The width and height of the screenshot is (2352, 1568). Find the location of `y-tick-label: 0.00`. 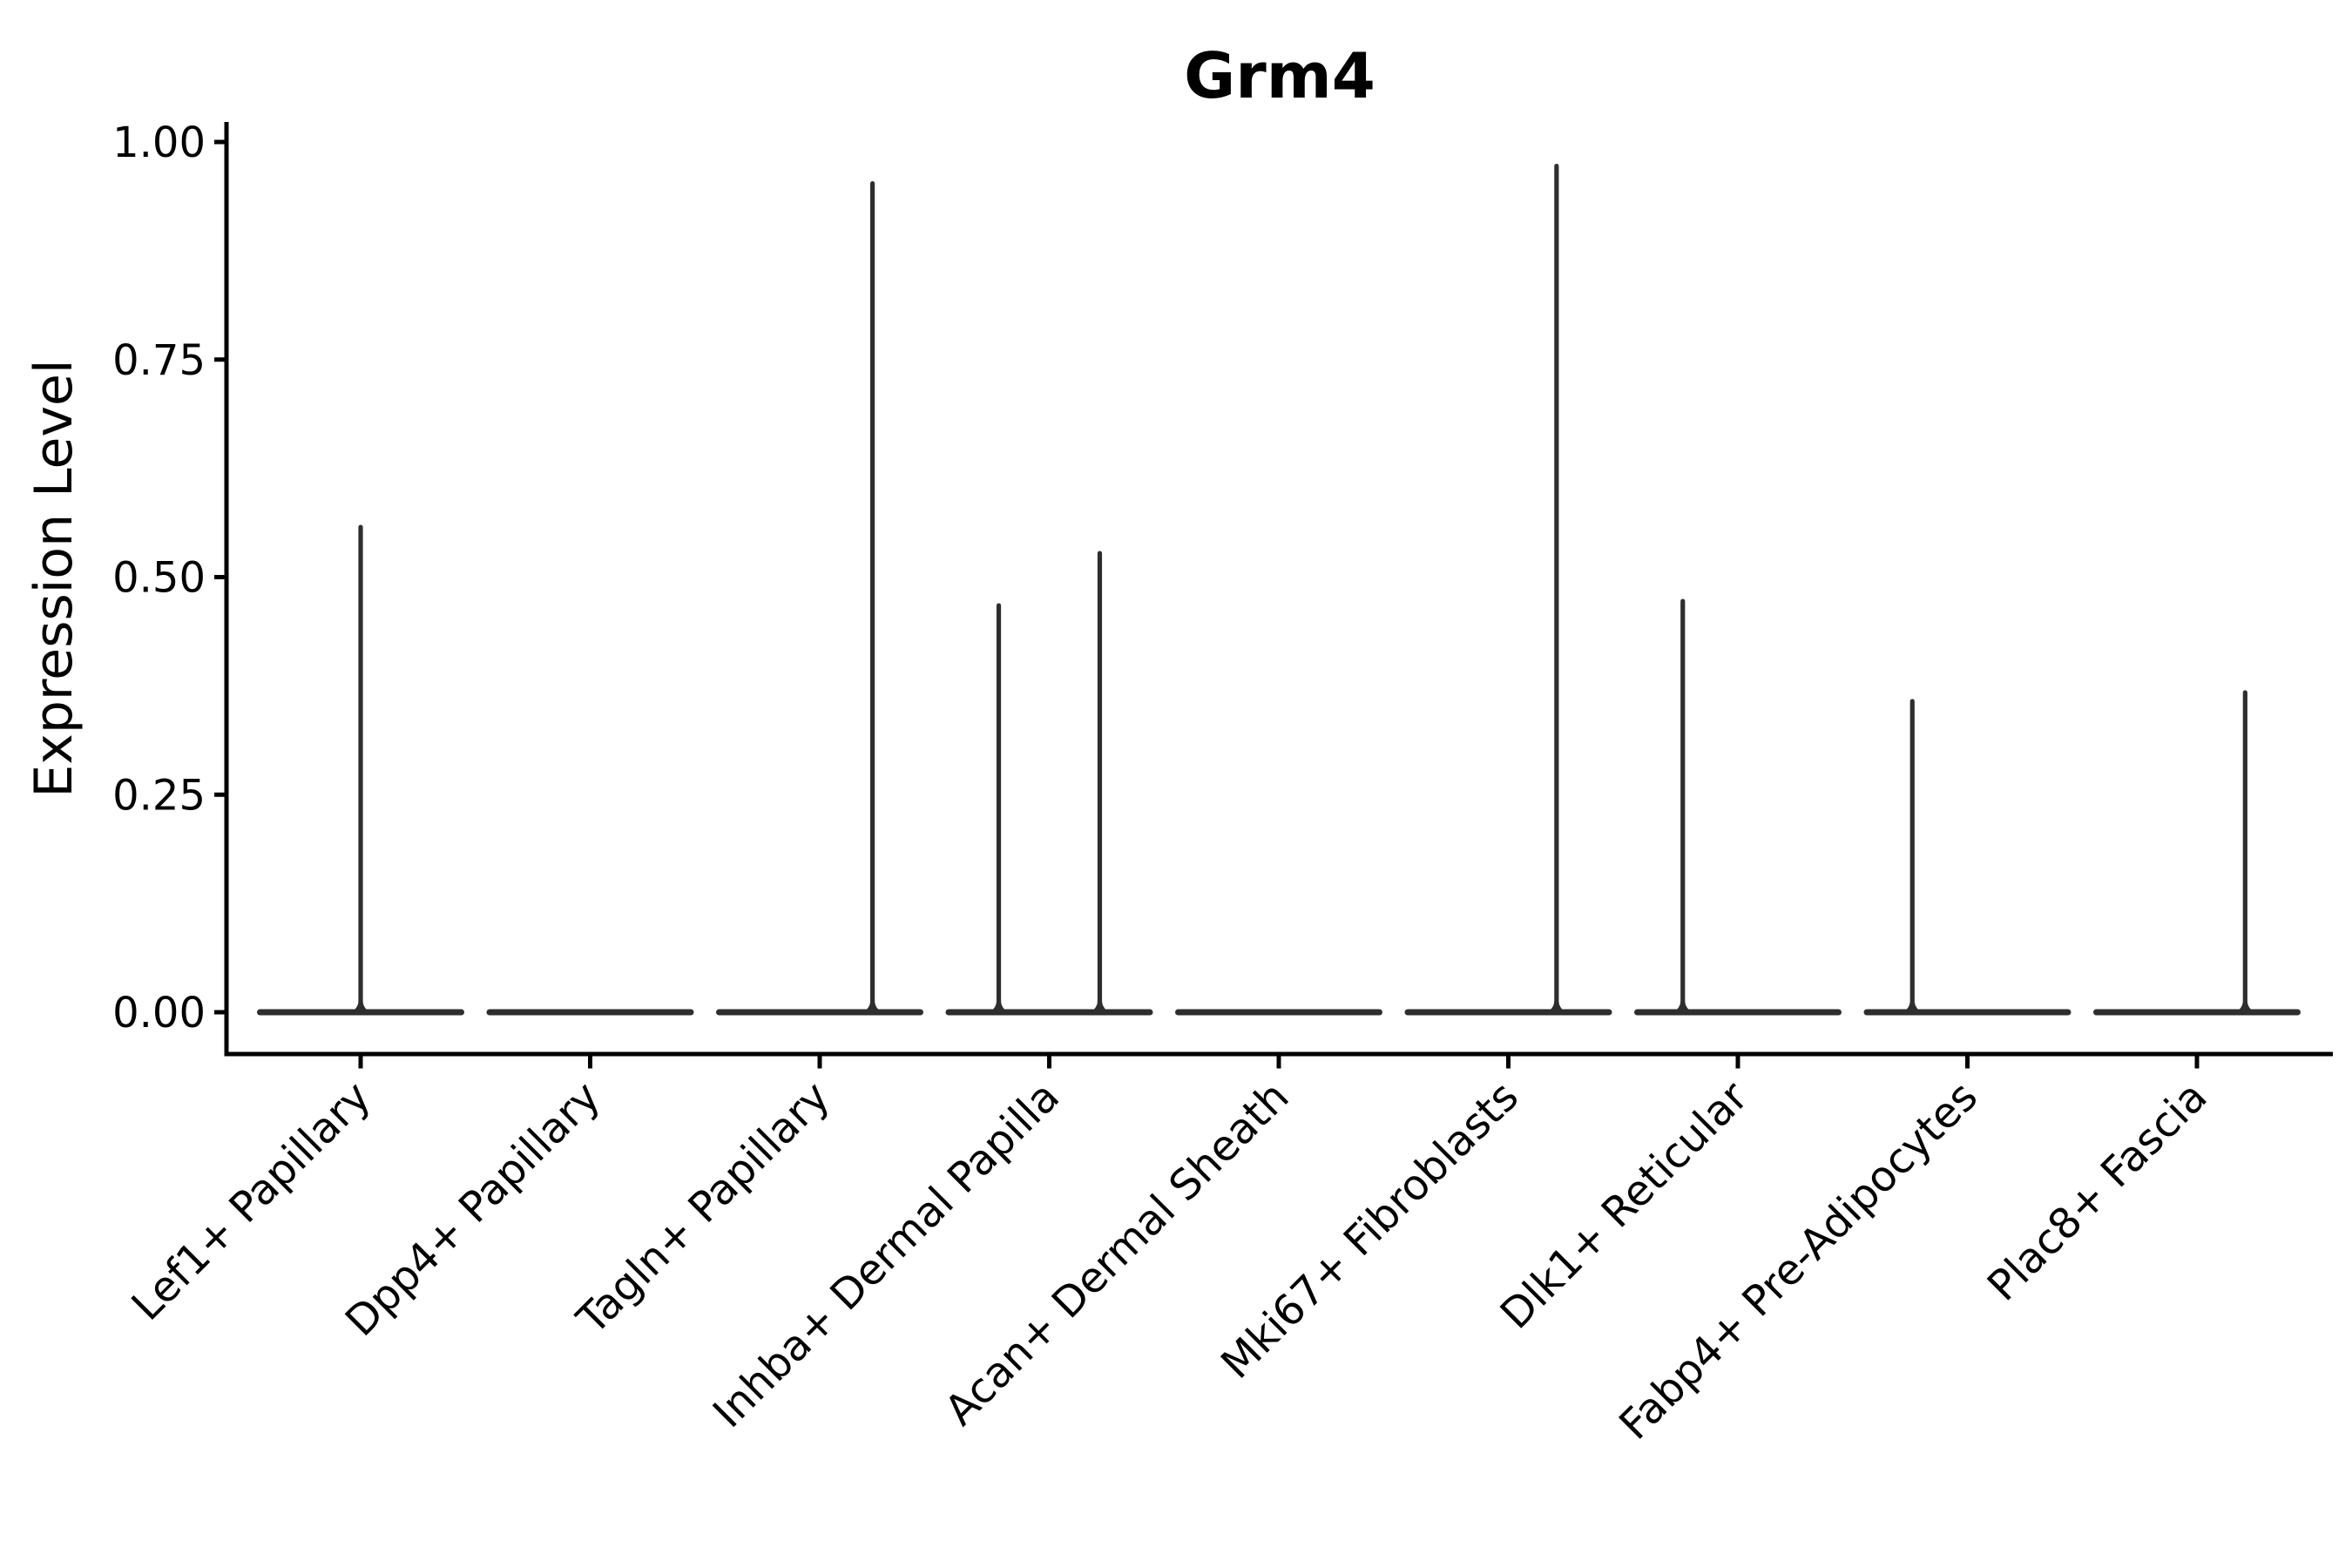

y-tick-label: 0.00 is located at coordinates (159, 1013).